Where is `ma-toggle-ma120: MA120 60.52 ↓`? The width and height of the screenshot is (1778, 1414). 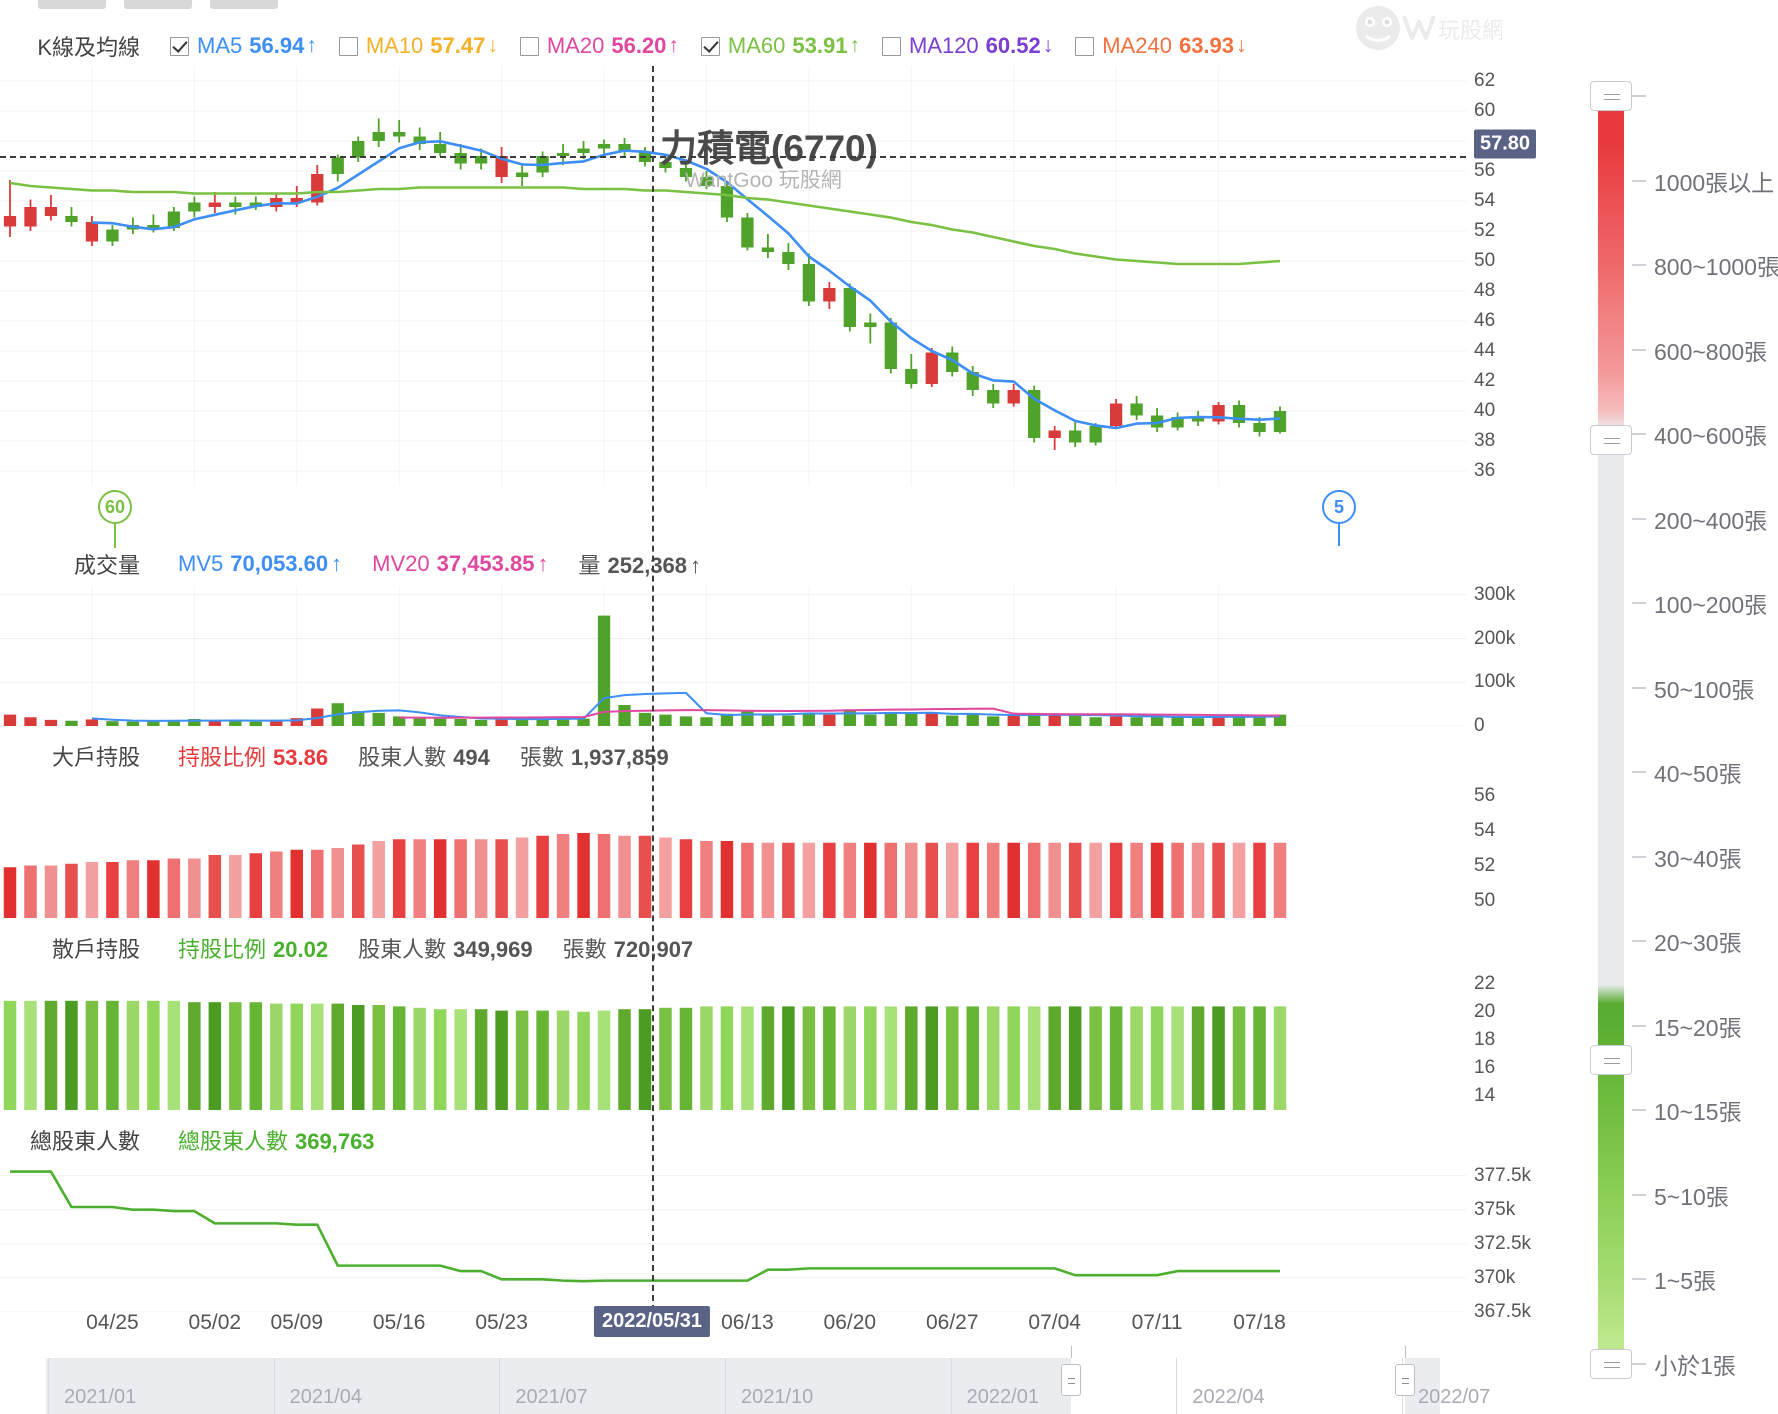
ma-toggle-ma120: MA120 60.52 ↓ is located at coordinates (967, 46).